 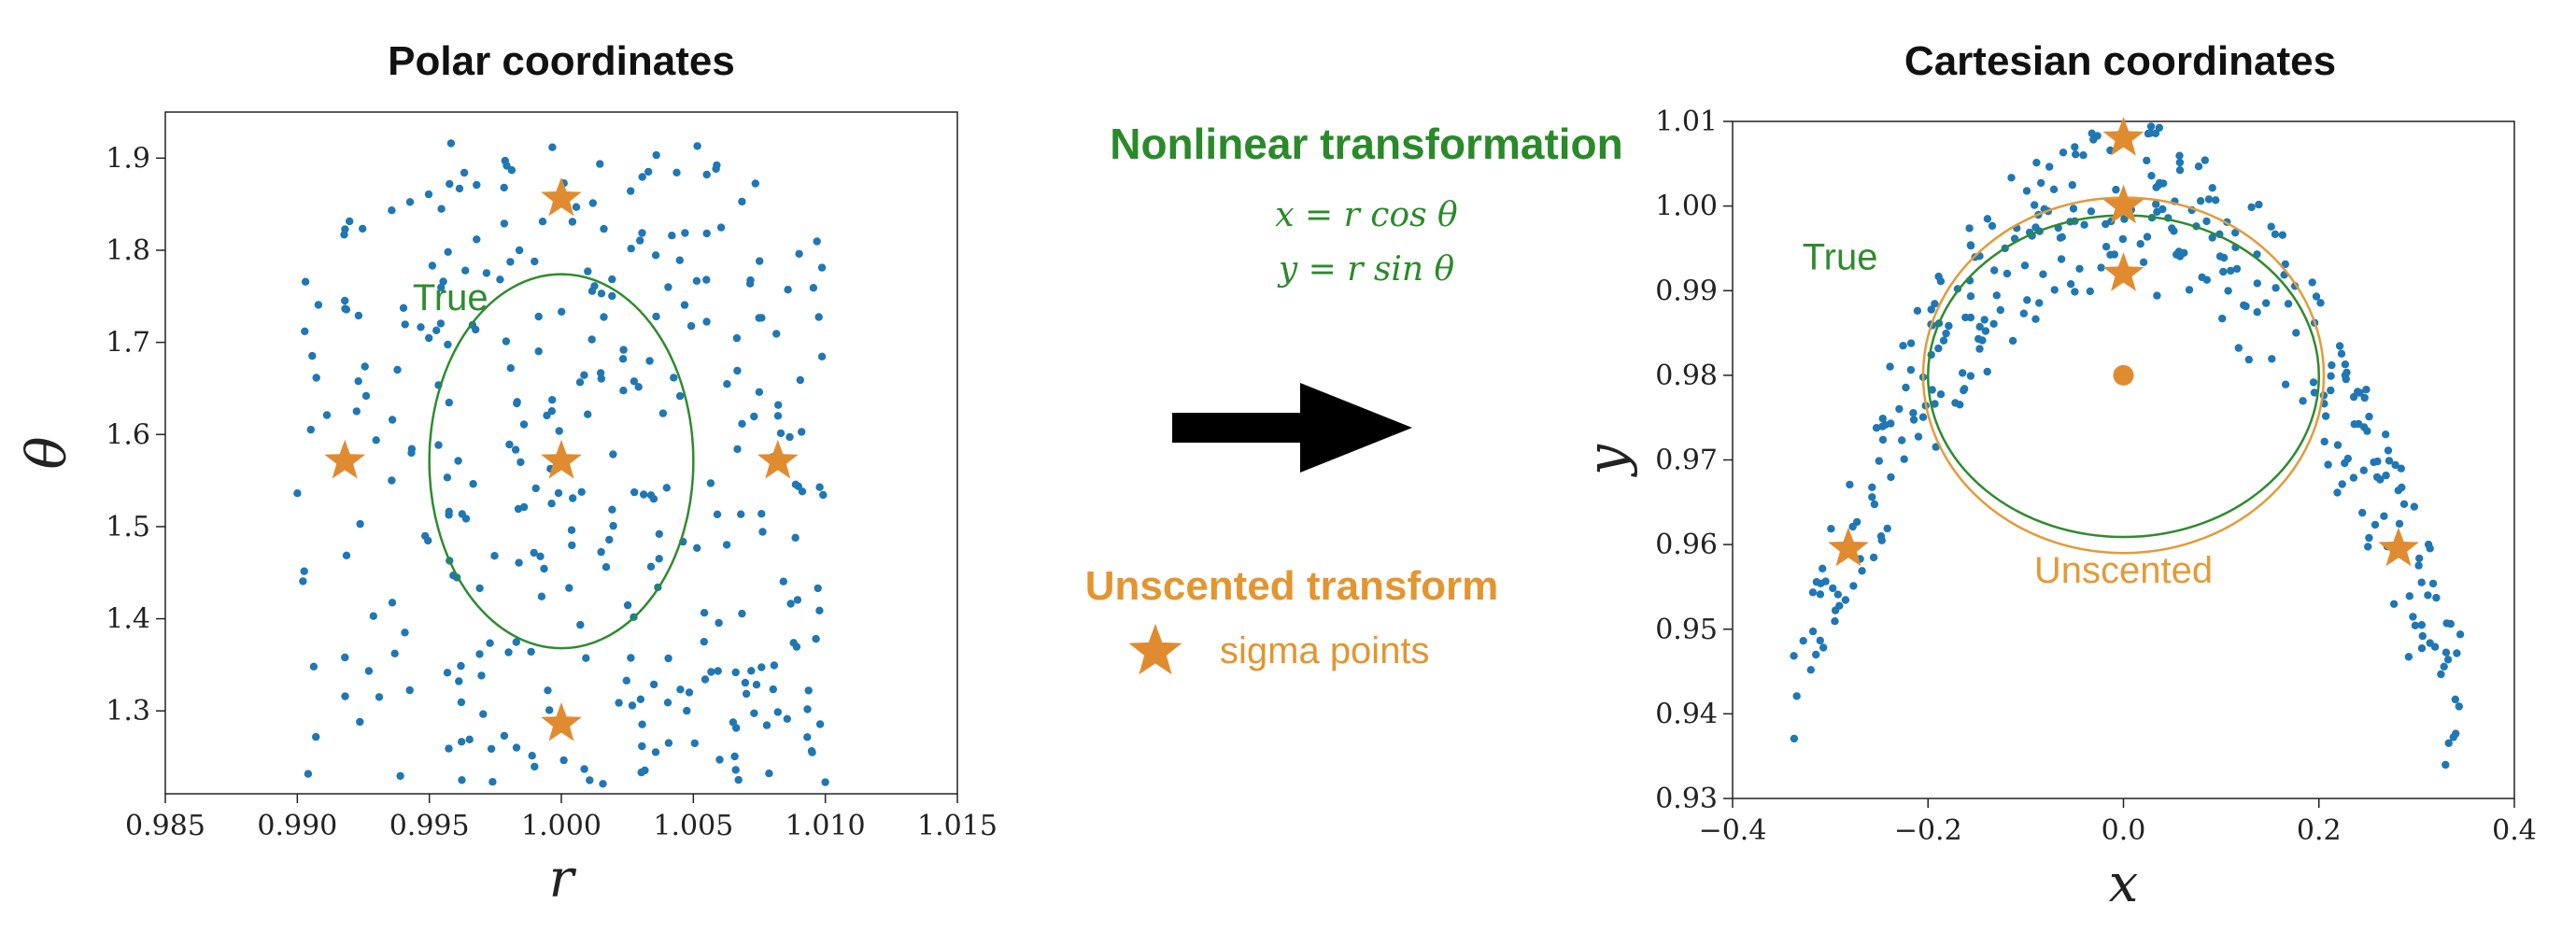 What do you see at coordinates (826, 826) in the screenshot?
I see `x-tick-label: 1.010` at bounding box center [826, 826].